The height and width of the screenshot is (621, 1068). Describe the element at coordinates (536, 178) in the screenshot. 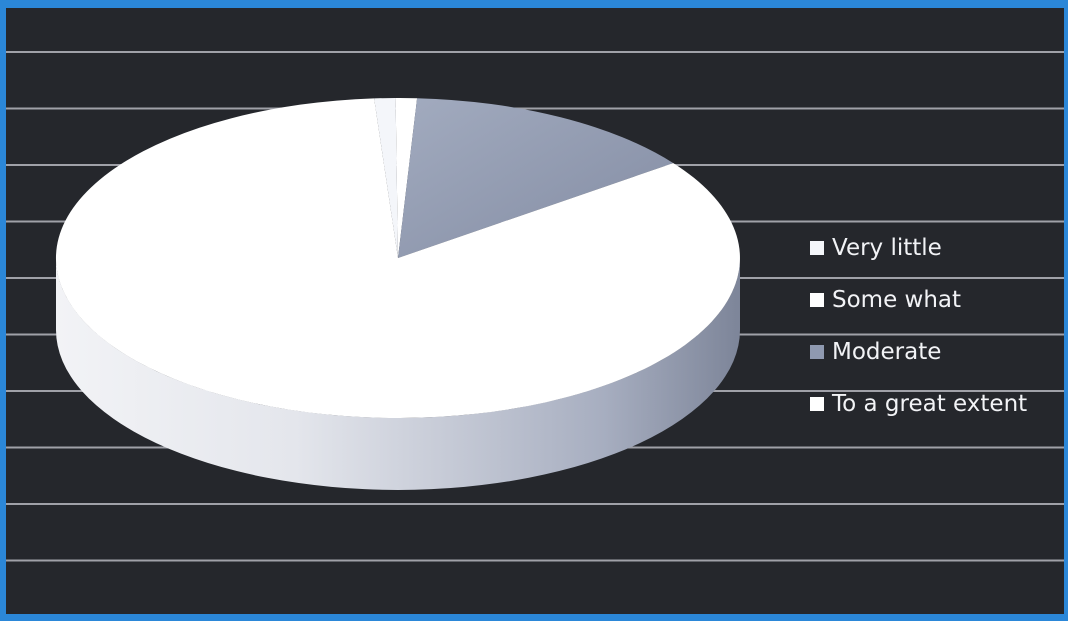

I see `pie-slice-moderate` at that location.